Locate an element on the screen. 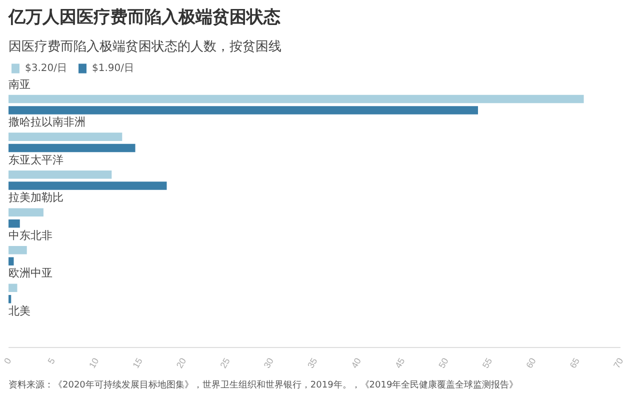 The height and width of the screenshot is (400, 640). y-tick-label: 东亚太平洋 is located at coordinates (36, 159).